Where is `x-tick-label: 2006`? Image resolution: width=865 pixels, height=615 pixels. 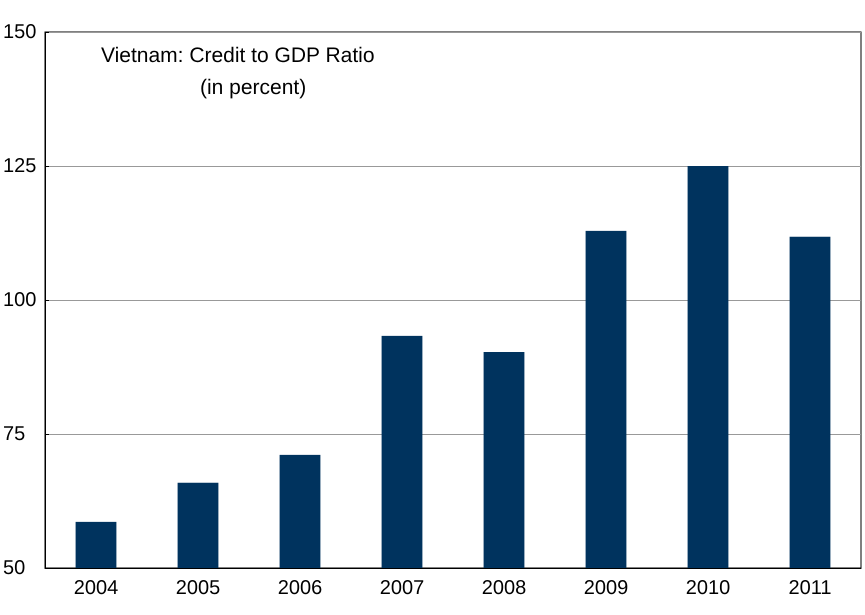 x-tick-label: 2006 is located at coordinates (300, 588).